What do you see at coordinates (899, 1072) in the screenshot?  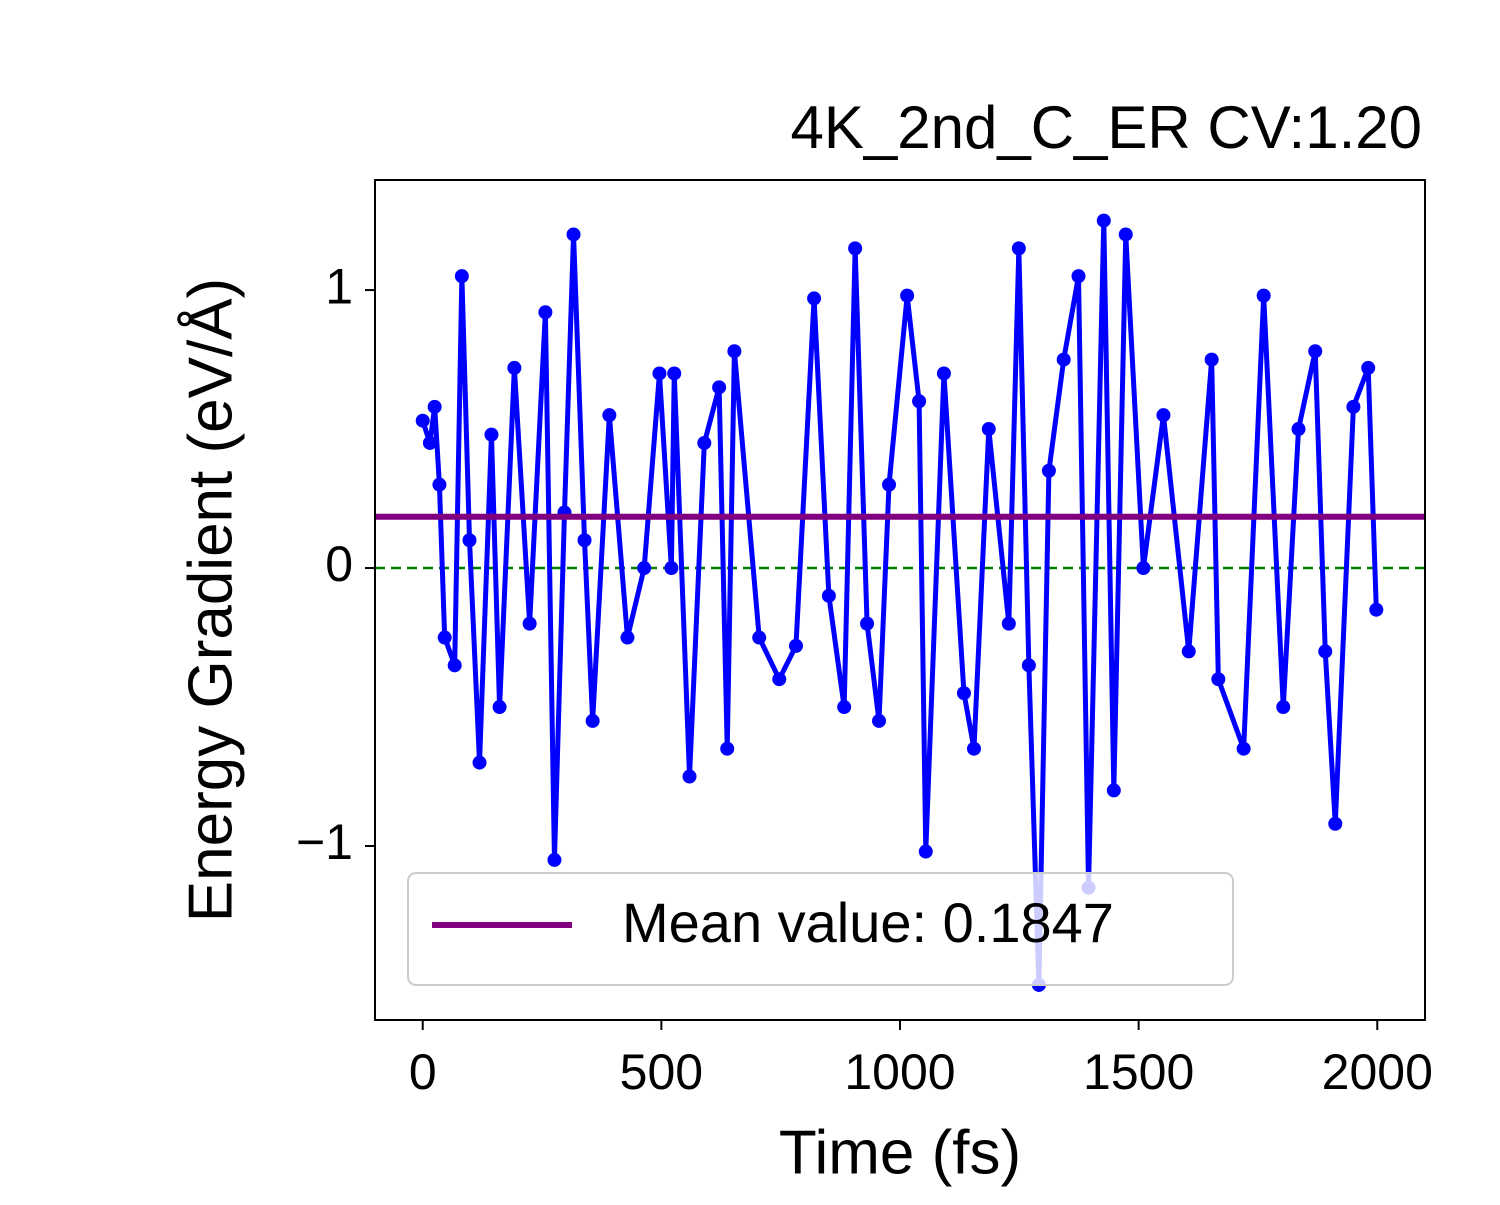 I see `x-tick-label: 1000` at bounding box center [899, 1072].